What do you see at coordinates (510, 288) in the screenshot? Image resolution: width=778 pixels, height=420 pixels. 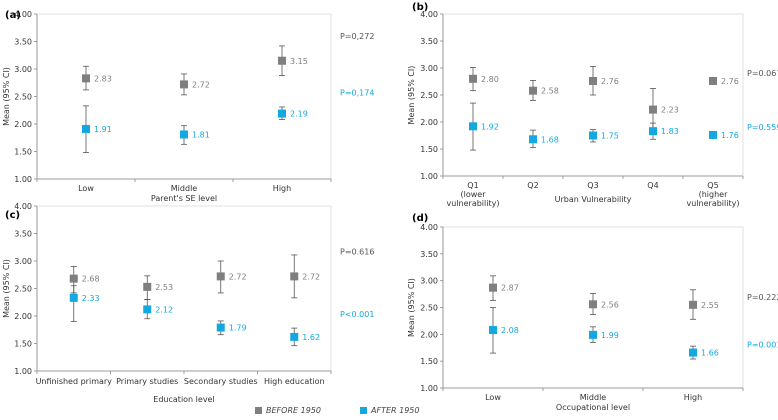 I see `data-label-before: 2.87` at bounding box center [510, 288].